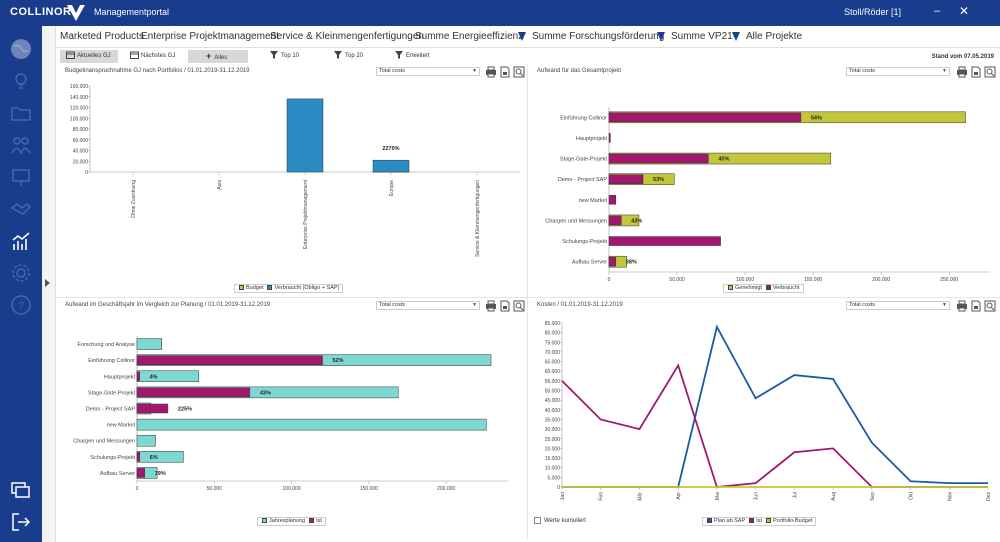 This screenshot has width=1000, height=542. I want to click on chart-icon, so click(21, 241).